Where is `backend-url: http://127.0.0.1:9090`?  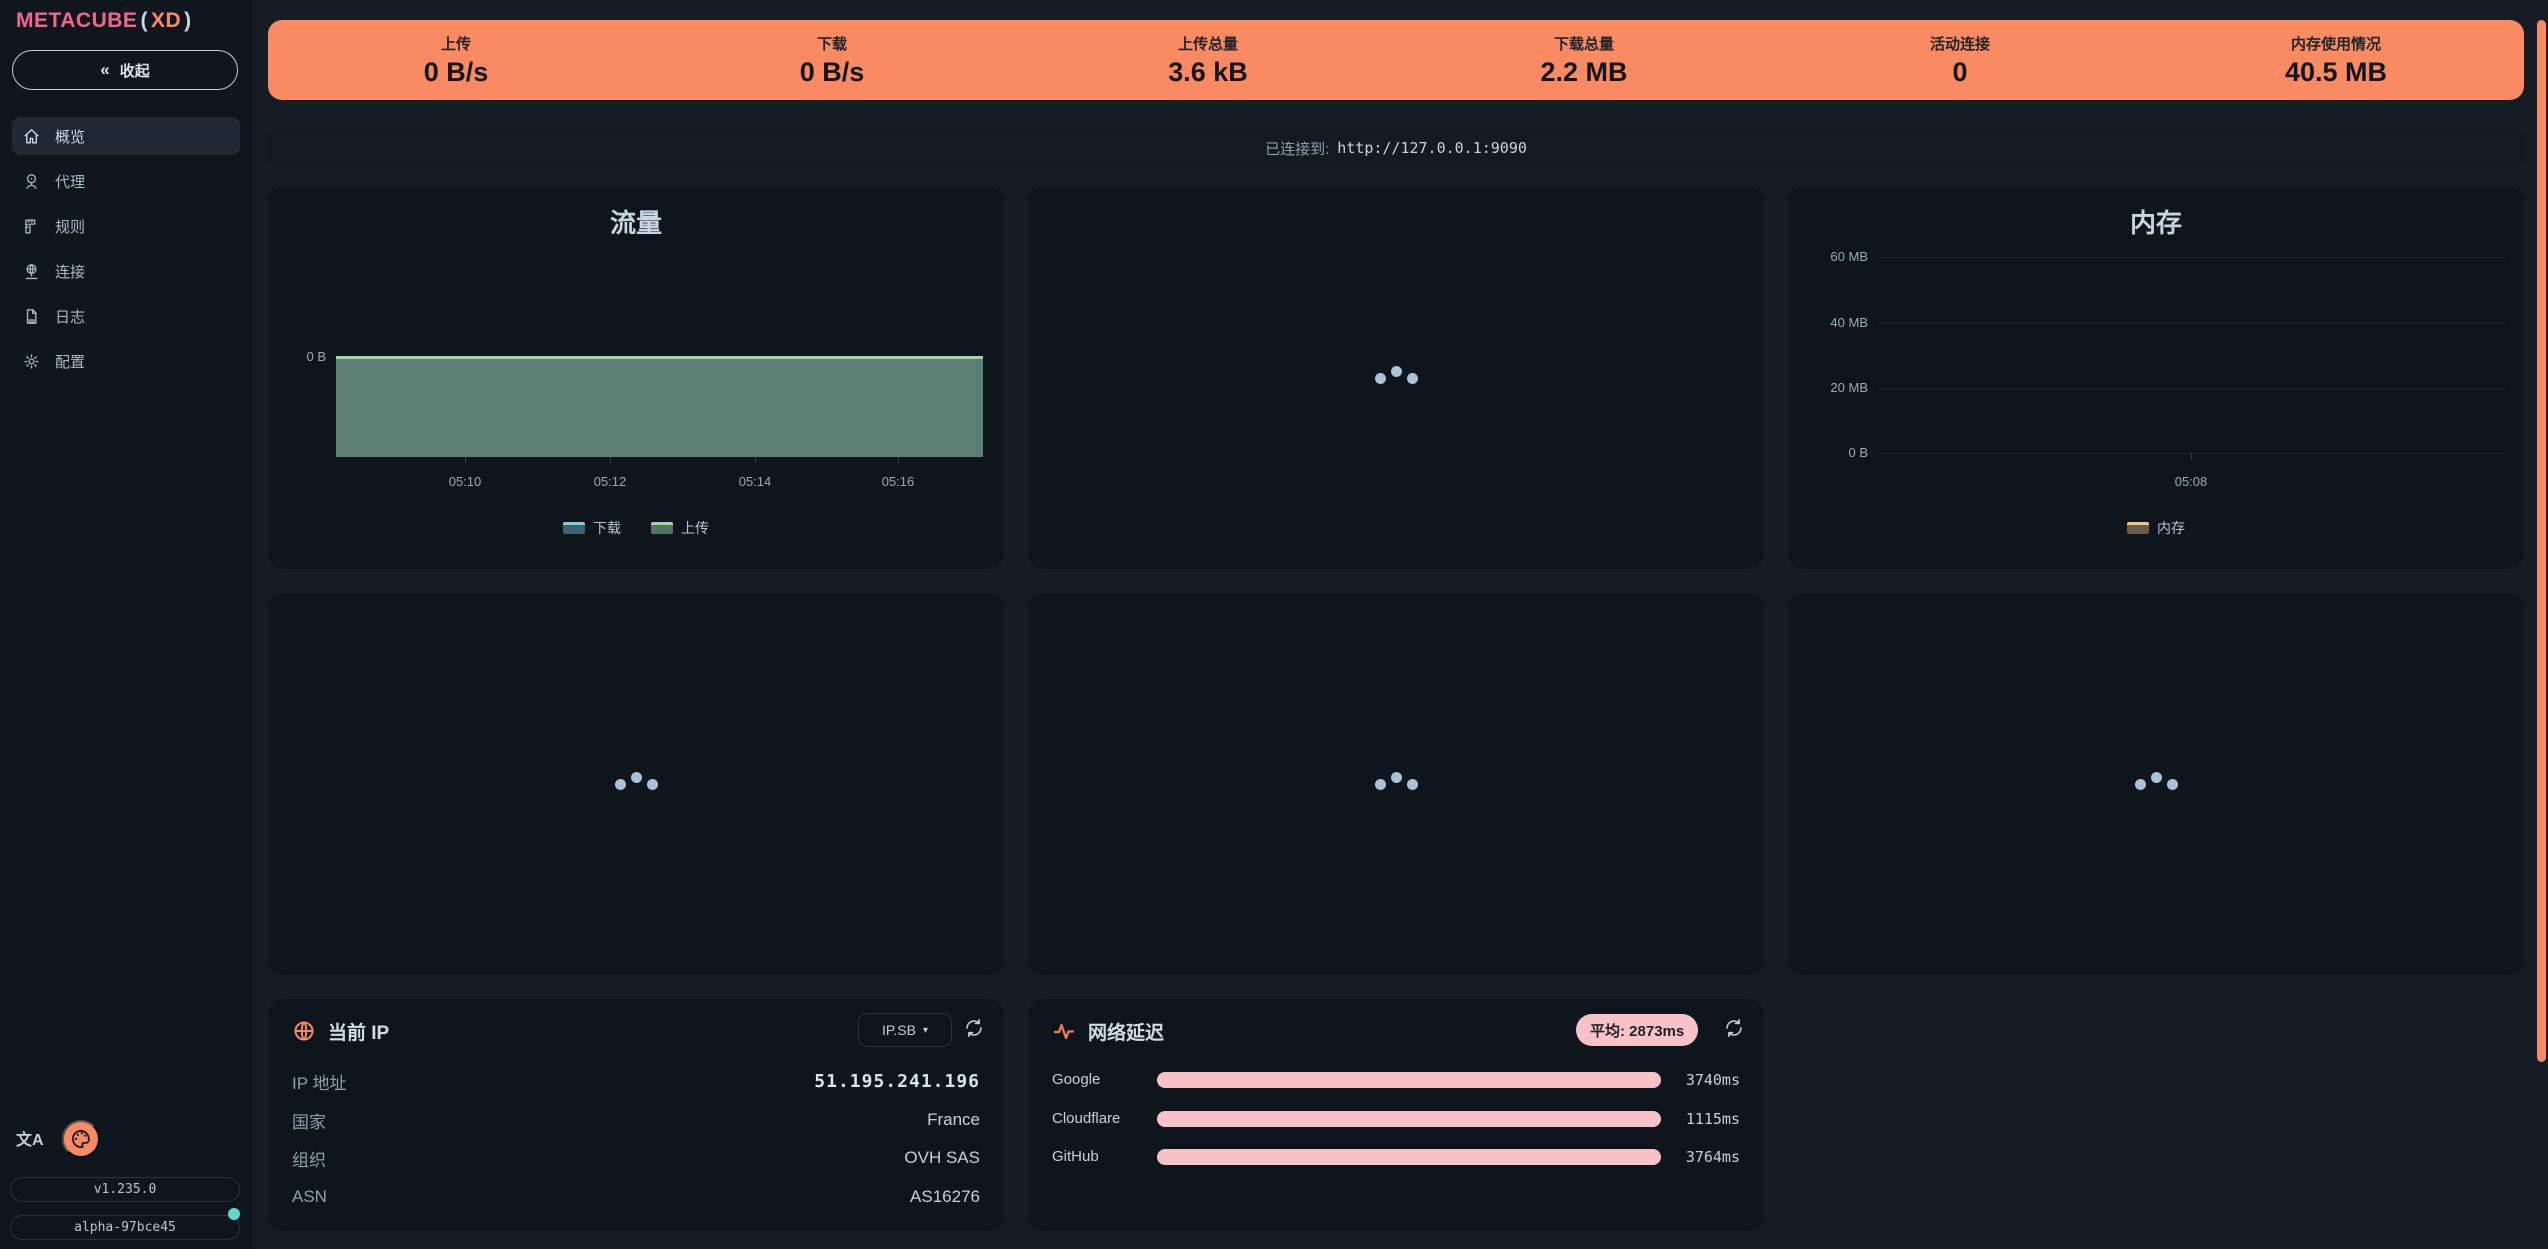 backend-url: http://127.0.0.1:9090 is located at coordinates (1432, 148).